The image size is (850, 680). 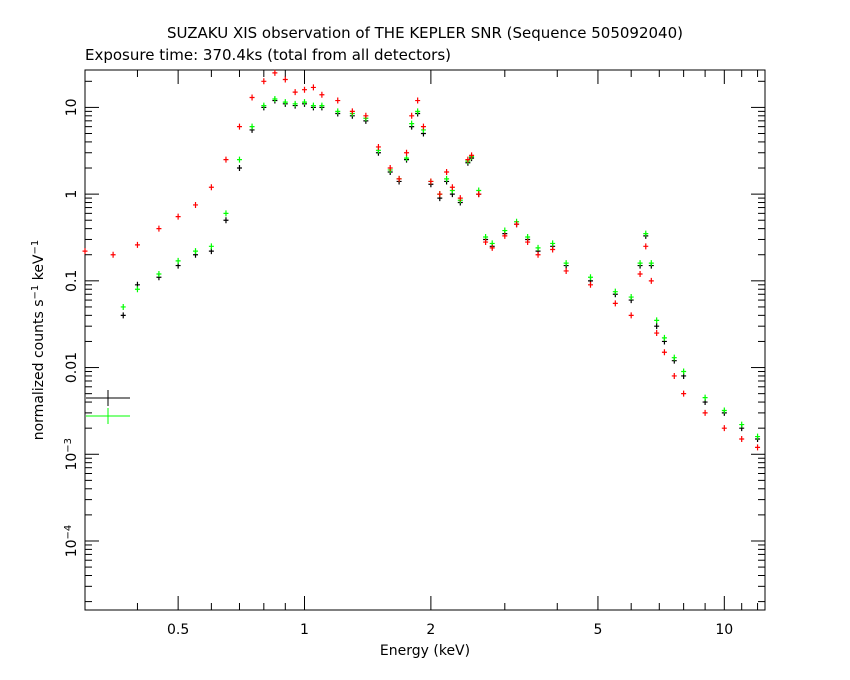 What do you see at coordinates (430, 630) in the screenshot?
I see `x-tick-label: 2` at bounding box center [430, 630].